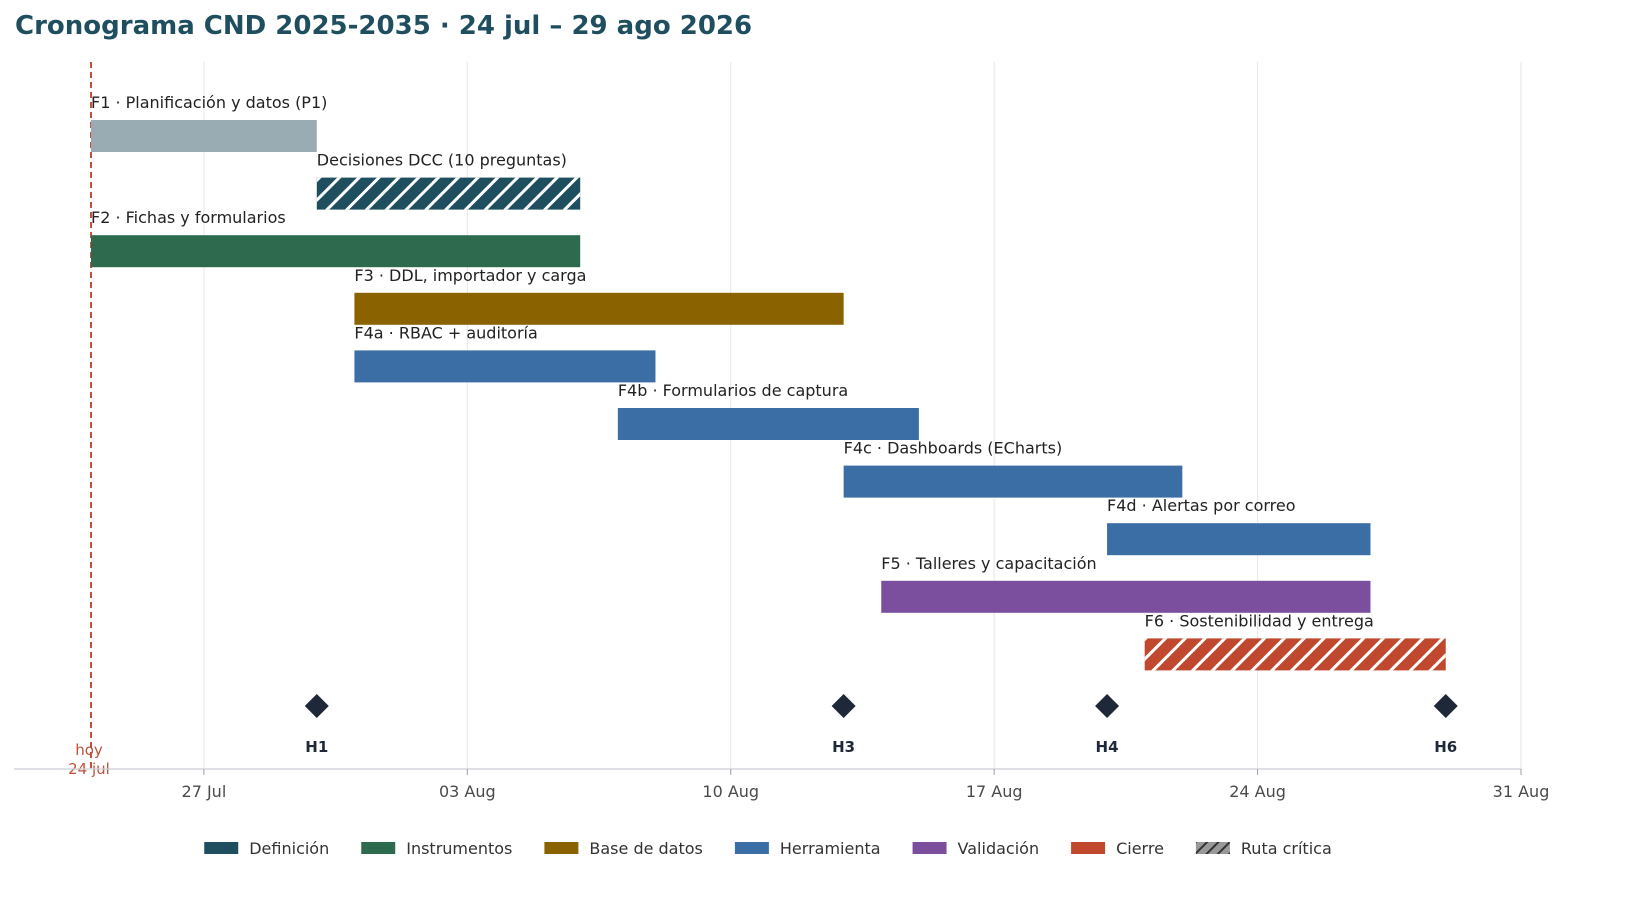  I want to click on task-row: F4d · Alertas por correo, so click(1239, 526).